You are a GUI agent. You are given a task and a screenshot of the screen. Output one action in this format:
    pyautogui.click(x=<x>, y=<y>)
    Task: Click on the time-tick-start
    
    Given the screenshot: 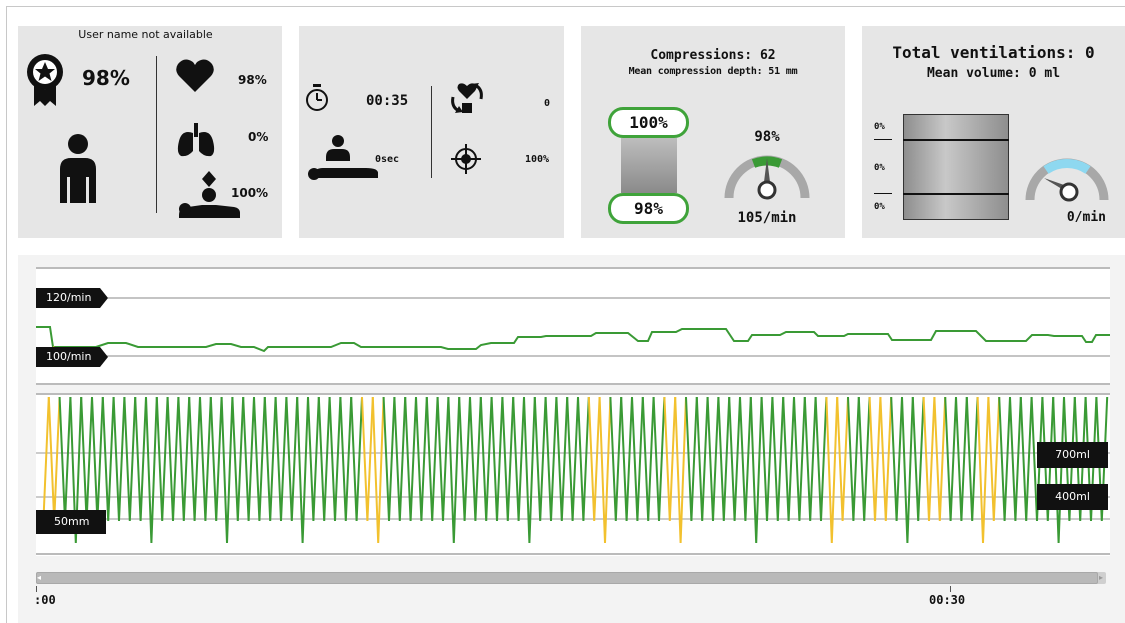 What is the action you would take?
    pyautogui.click(x=36, y=589)
    